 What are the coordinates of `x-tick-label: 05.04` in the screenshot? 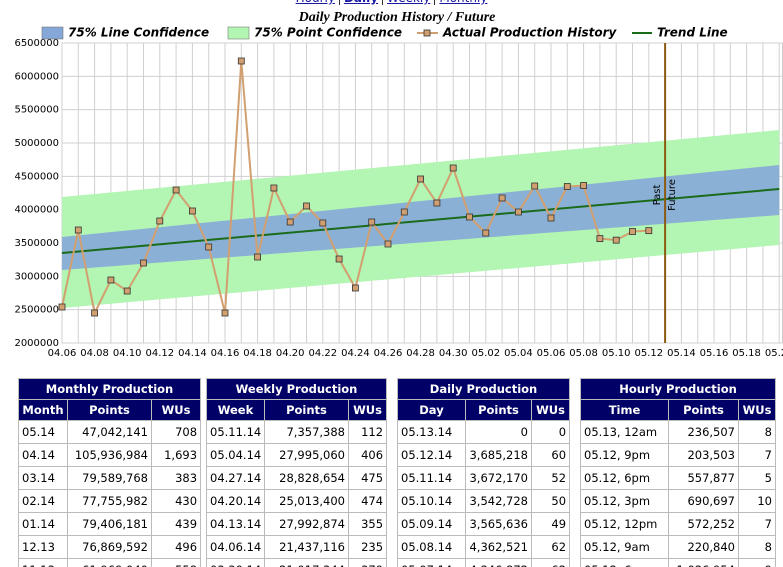 It's located at (518, 353).